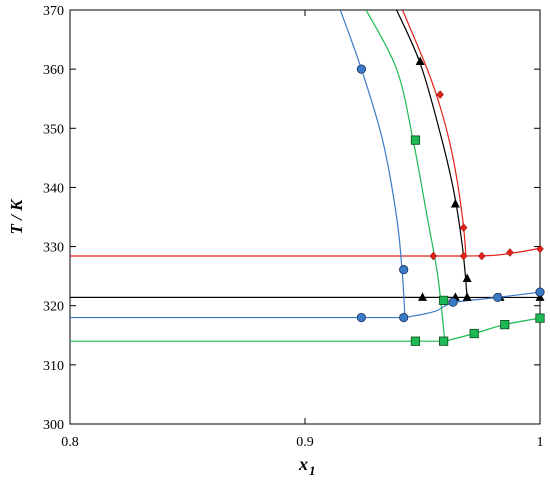 This screenshot has width=550, height=486. I want to click on y-axis-title: T / K, so click(16, 216).